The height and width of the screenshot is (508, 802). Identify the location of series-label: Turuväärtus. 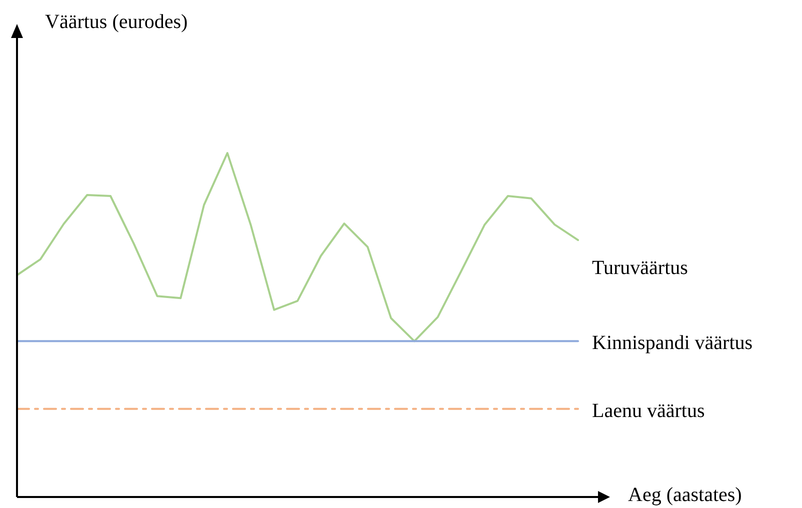
(640, 268).